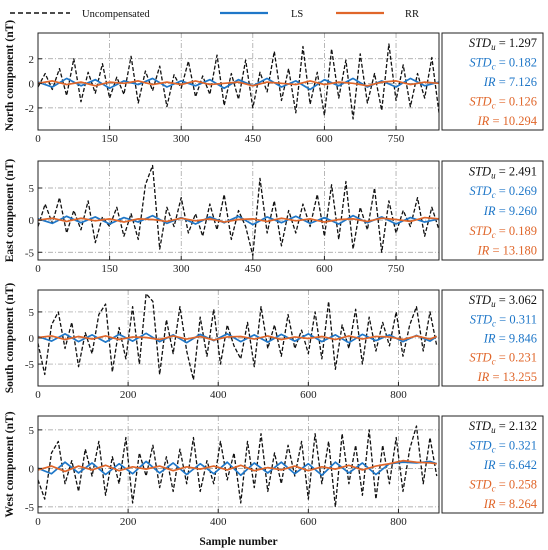 The height and width of the screenshot is (550, 548). I want to click on stat-ir: IR = 9.846, so click(510, 339).